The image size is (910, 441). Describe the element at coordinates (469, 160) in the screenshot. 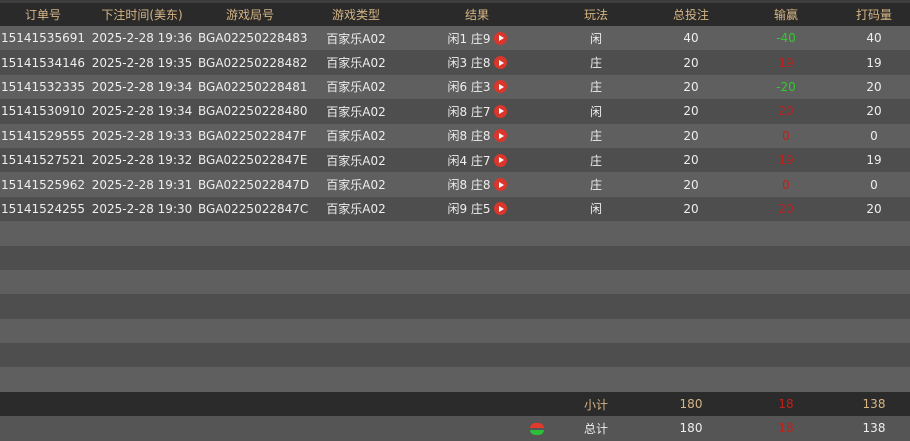

I see `cell-text: 闲4 庄7` at that location.